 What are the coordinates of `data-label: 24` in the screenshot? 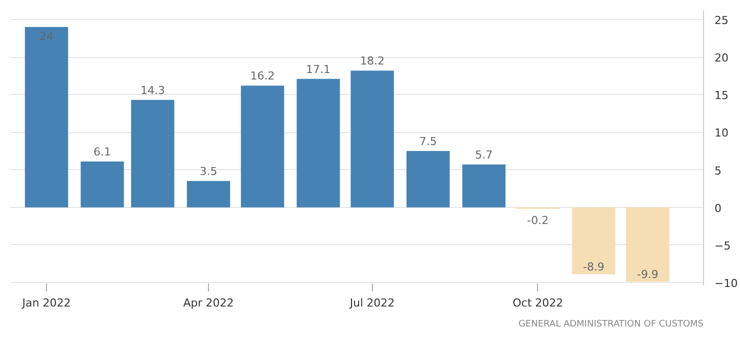 It's located at (47, 36).